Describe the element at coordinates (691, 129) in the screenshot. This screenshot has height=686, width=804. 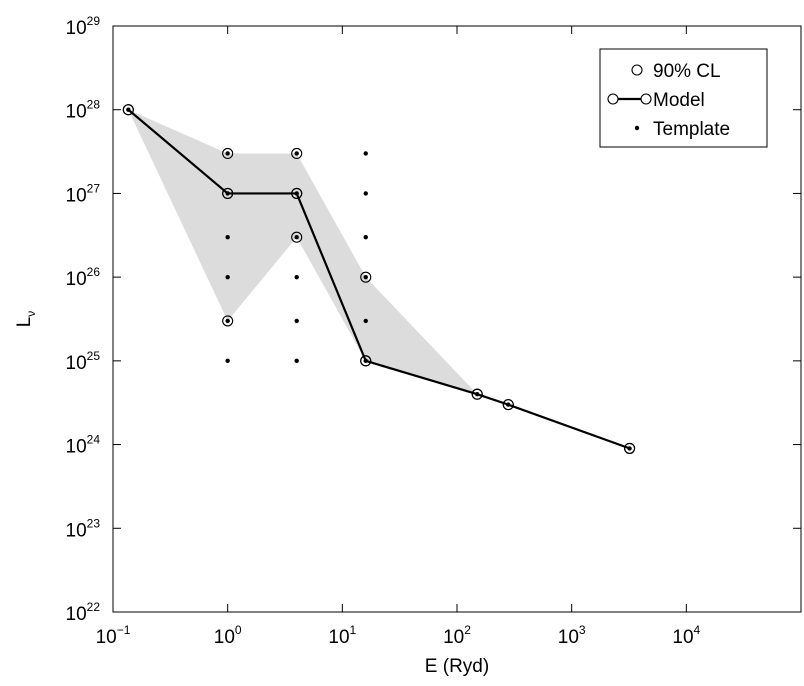
I see `legend-label-2: Template` at that location.